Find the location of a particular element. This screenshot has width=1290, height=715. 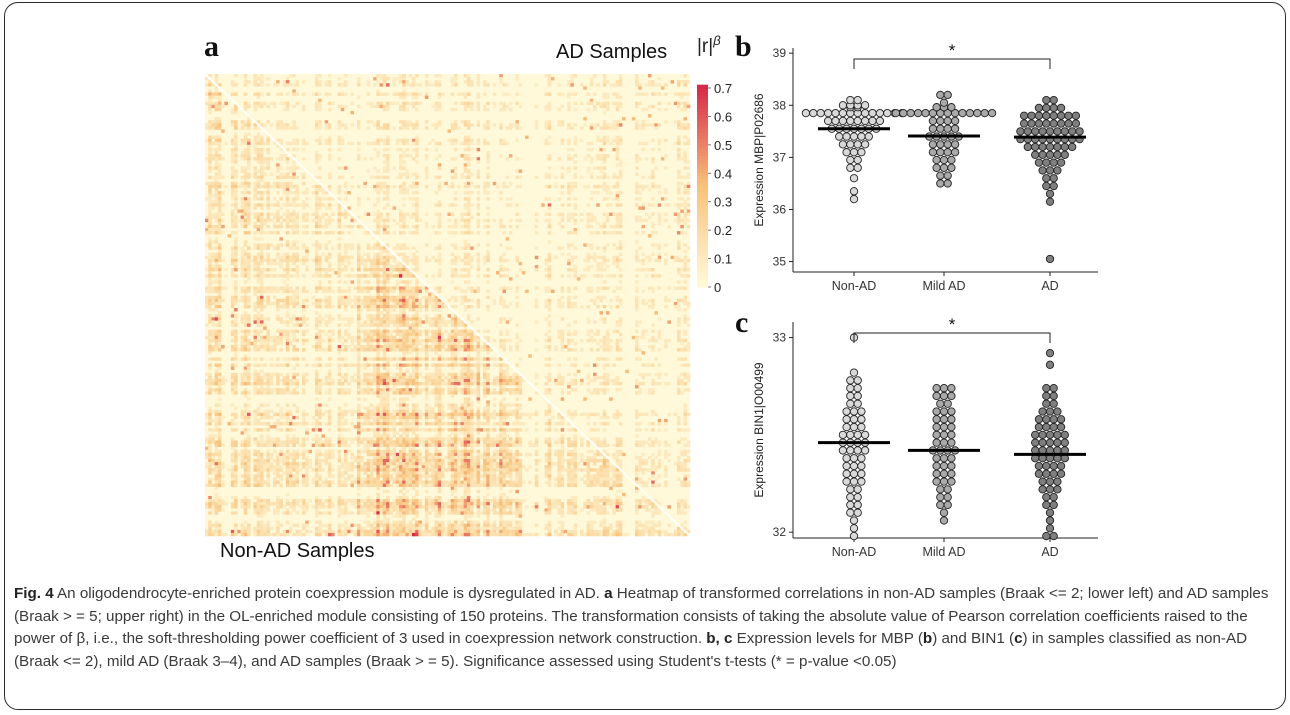

heatmap-lower-label: Non-AD Samples is located at coordinates (297, 551).